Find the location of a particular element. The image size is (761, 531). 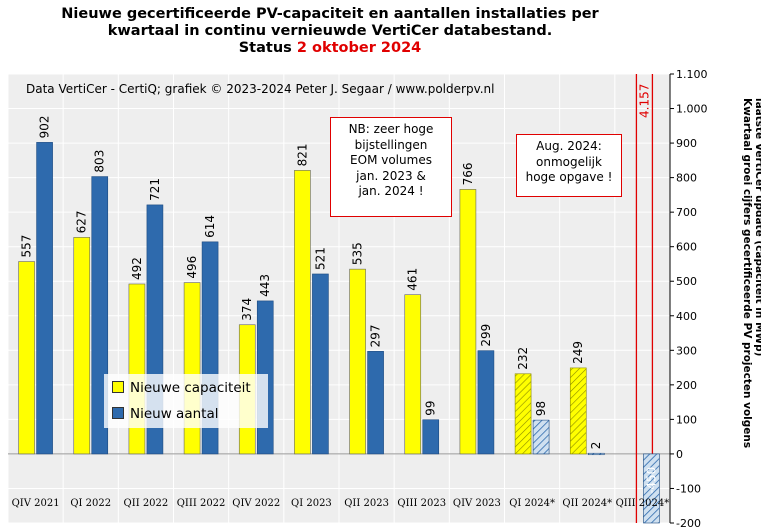

y-tick-label: 600 is located at coordinates (686, 247).